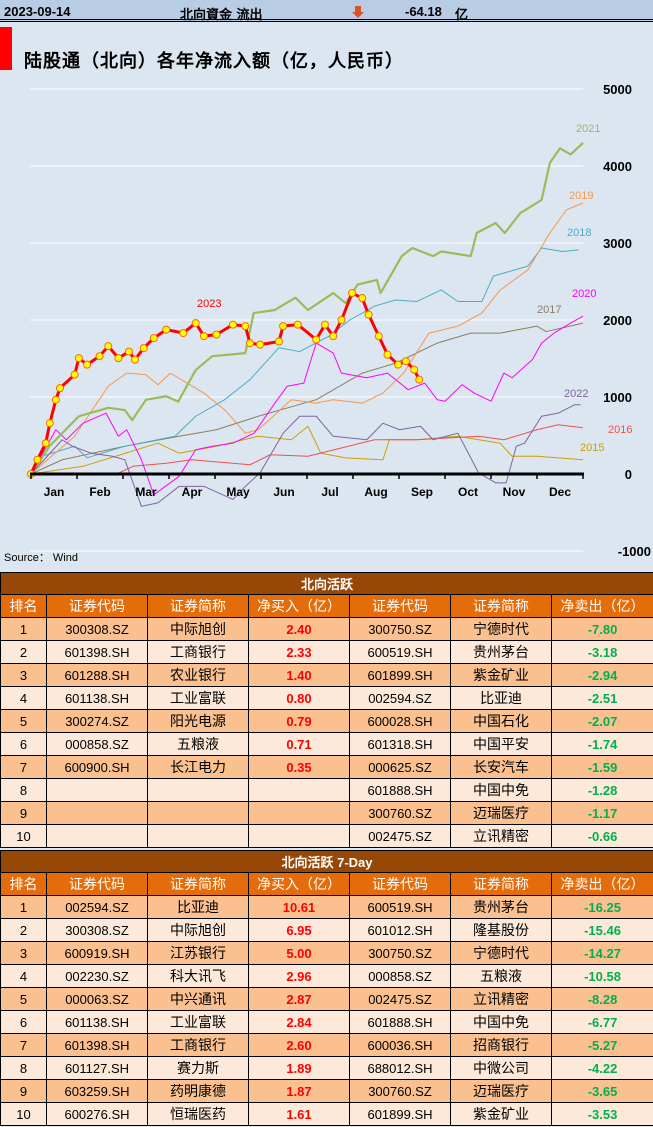 This screenshot has width=653, height=1127. I want to click on series-label-2018: 2018, so click(579, 233).